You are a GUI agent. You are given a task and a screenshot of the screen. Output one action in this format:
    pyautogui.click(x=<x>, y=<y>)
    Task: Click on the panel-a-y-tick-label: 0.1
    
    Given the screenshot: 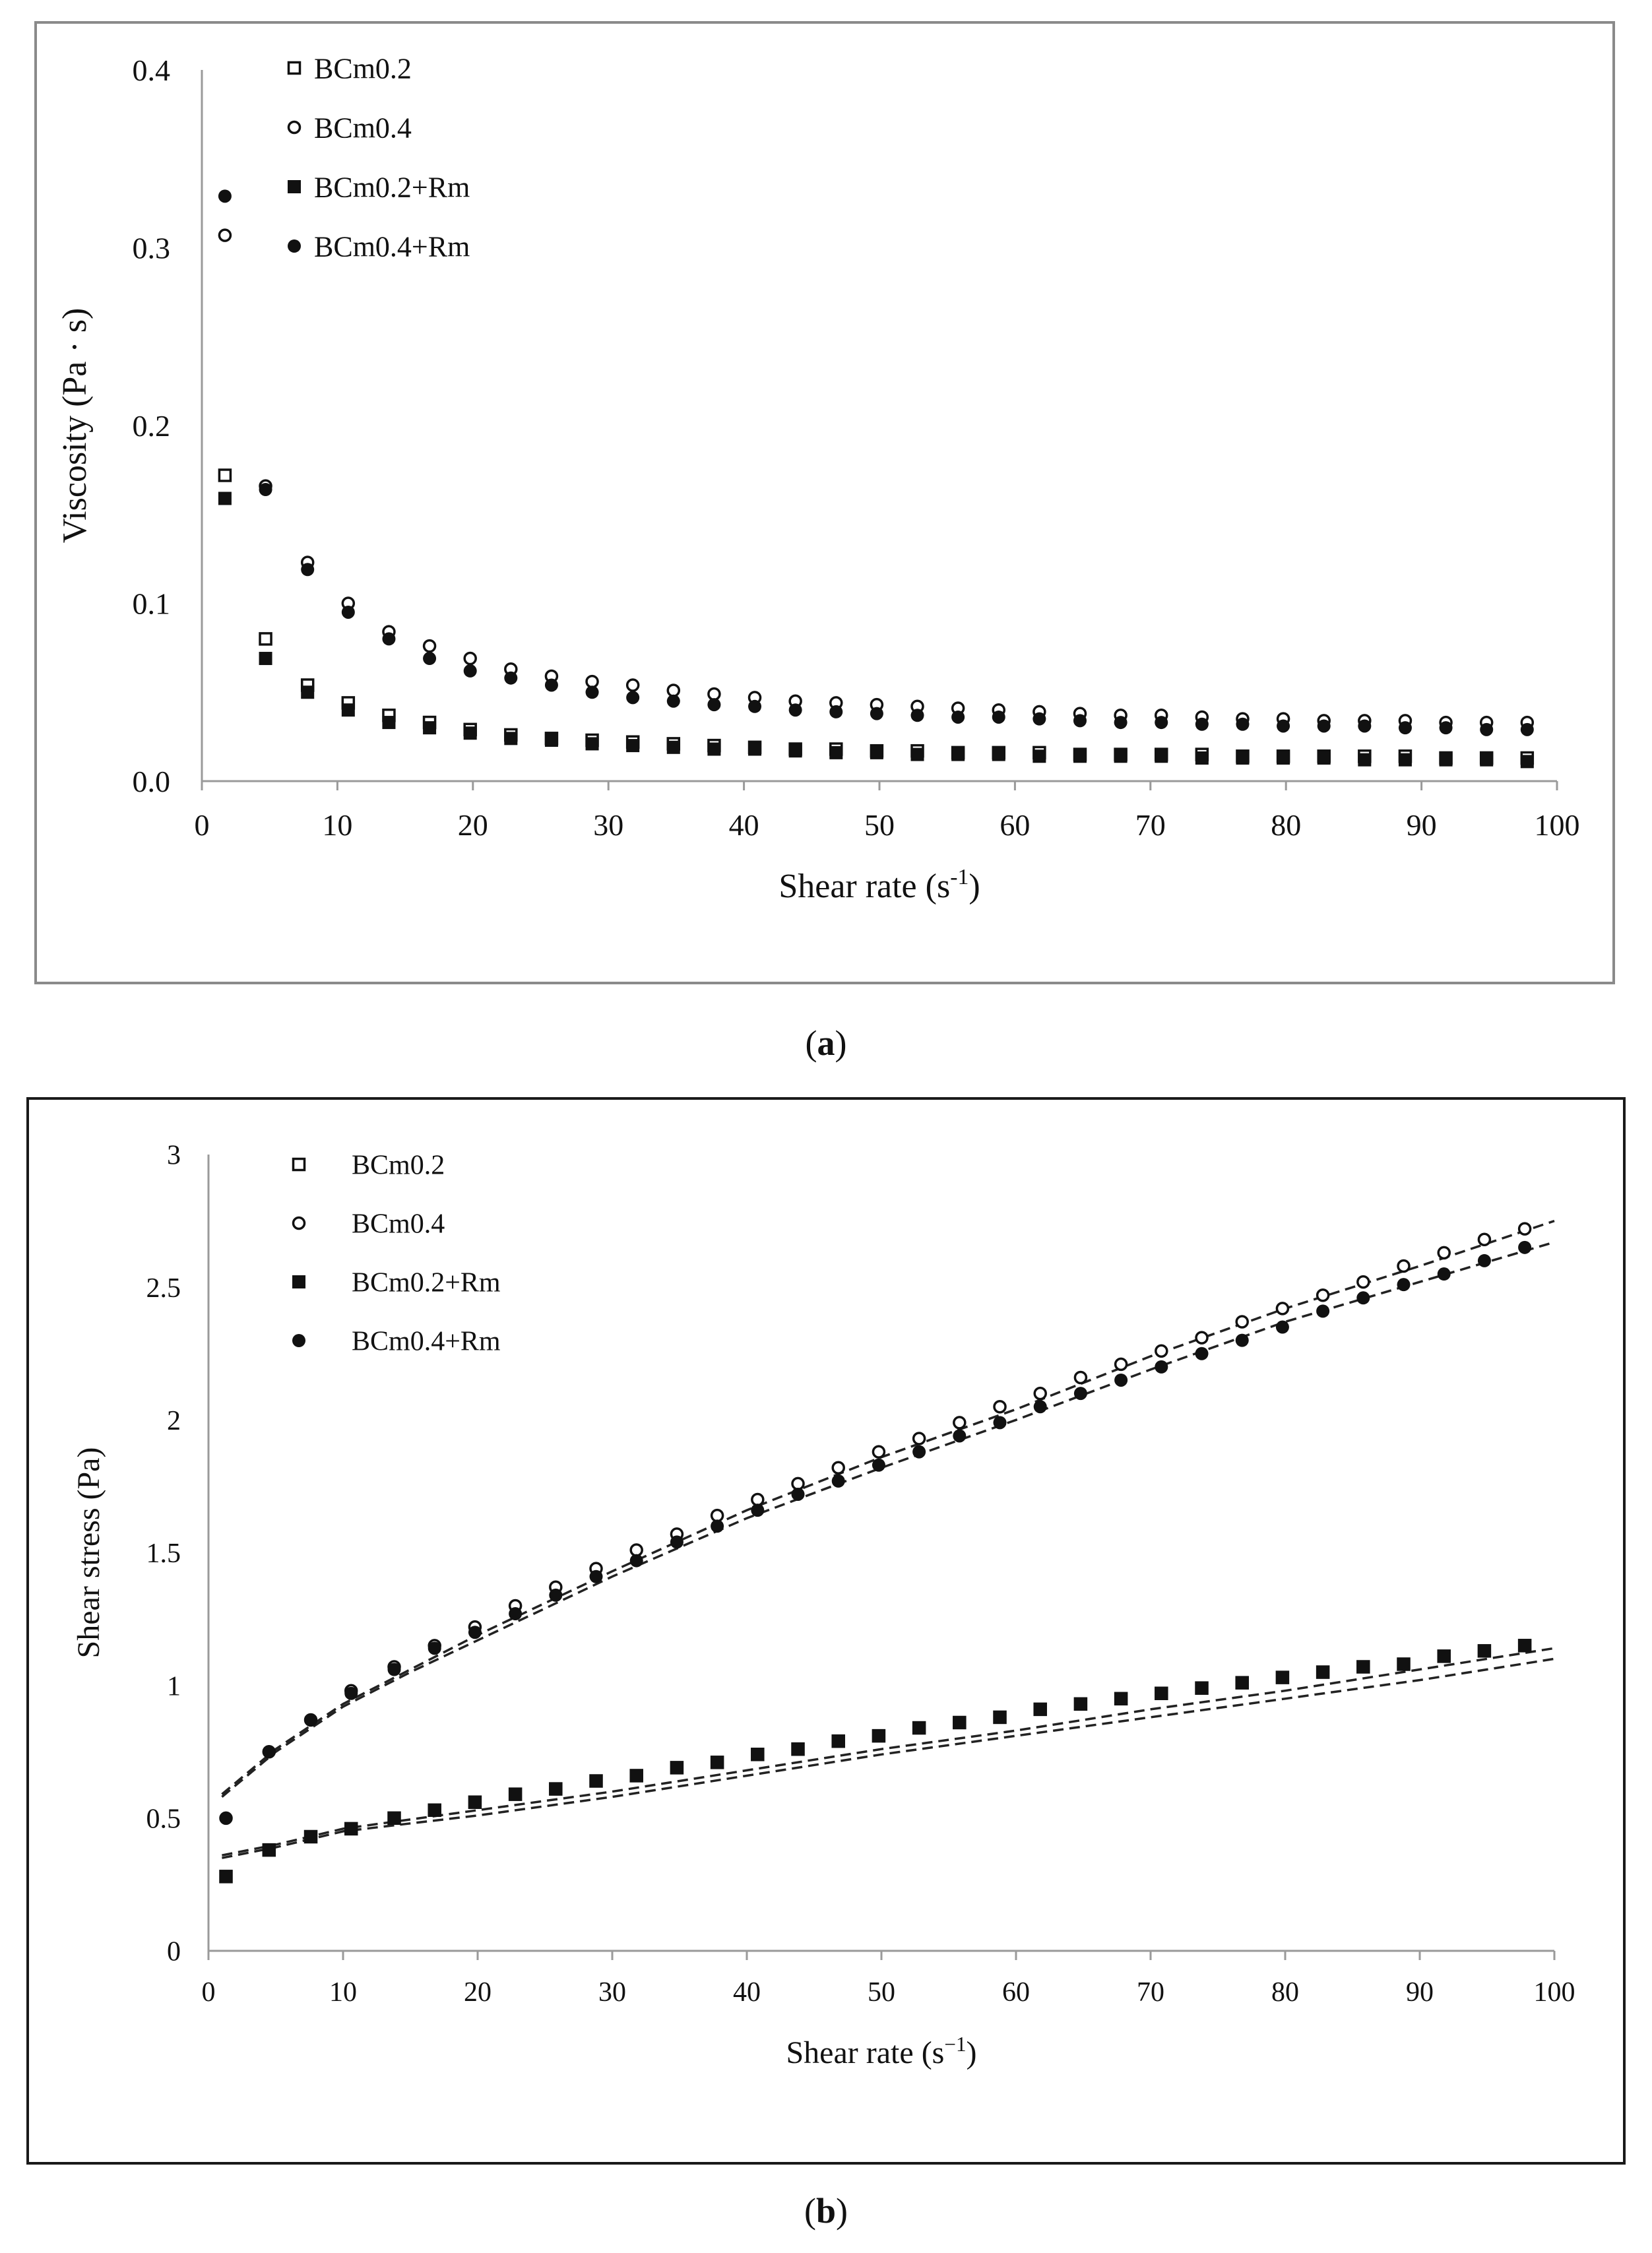 What is the action you would take?
    pyautogui.click(x=152, y=604)
    